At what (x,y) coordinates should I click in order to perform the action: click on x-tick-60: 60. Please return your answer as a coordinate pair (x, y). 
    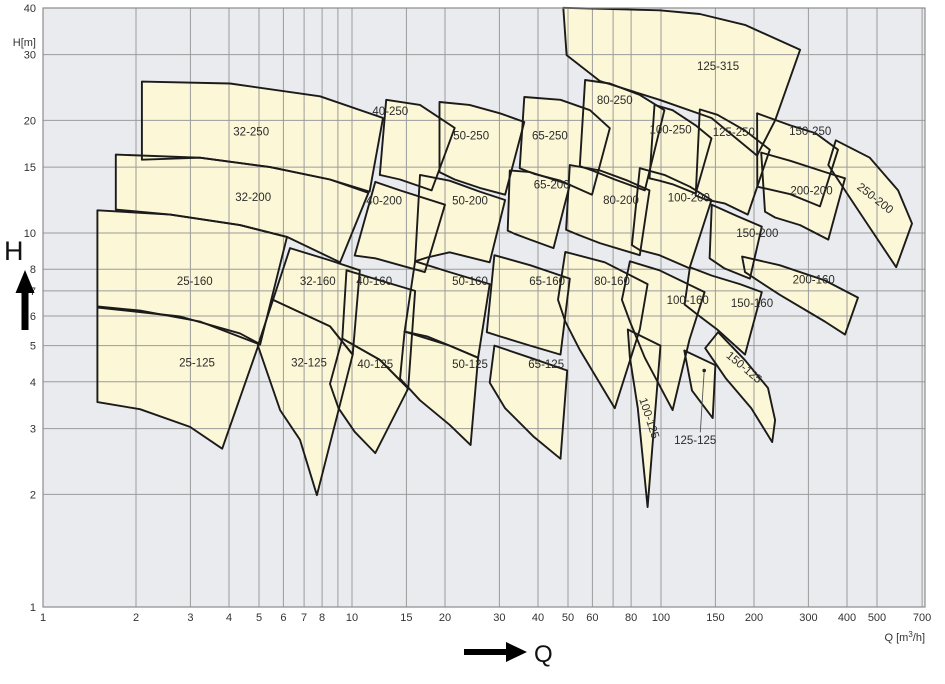
    Looking at the image, I should click on (592, 618).